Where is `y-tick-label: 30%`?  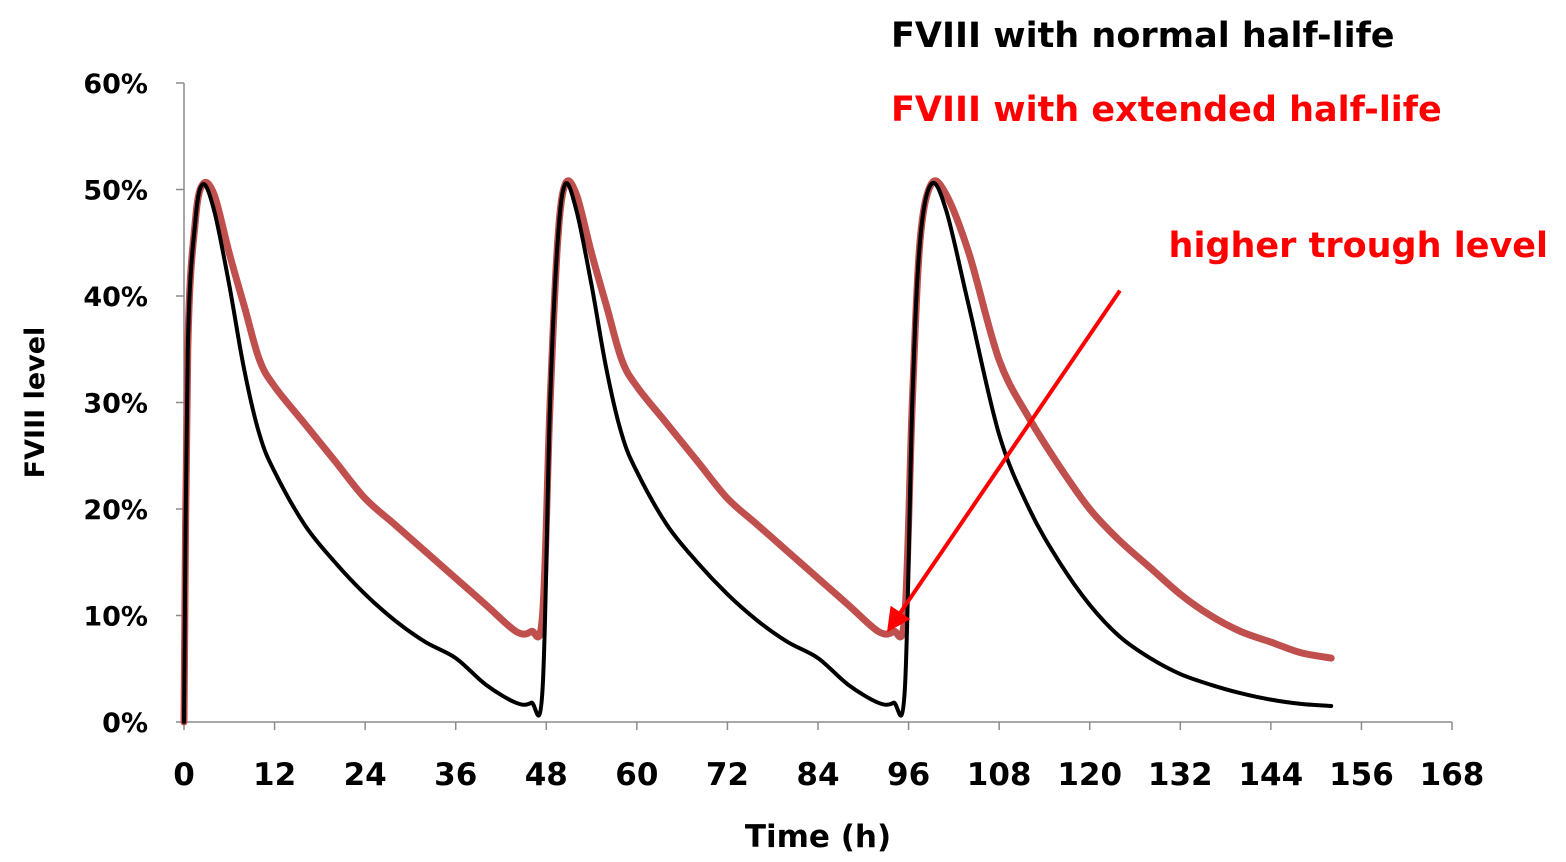 y-tick-label: 30% is located at coordinates (115, 404).